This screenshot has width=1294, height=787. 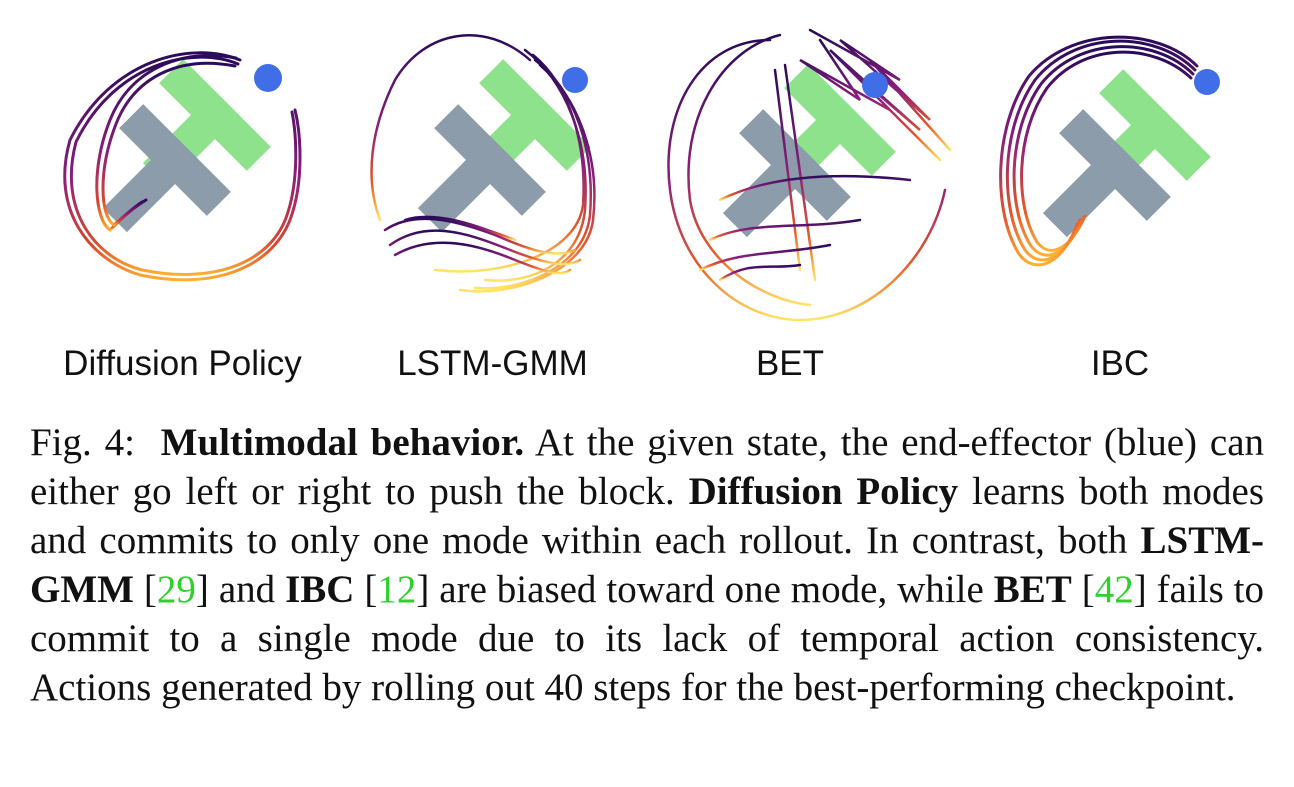 I want to click on citation-link: 12, so click(x=397, y=589).